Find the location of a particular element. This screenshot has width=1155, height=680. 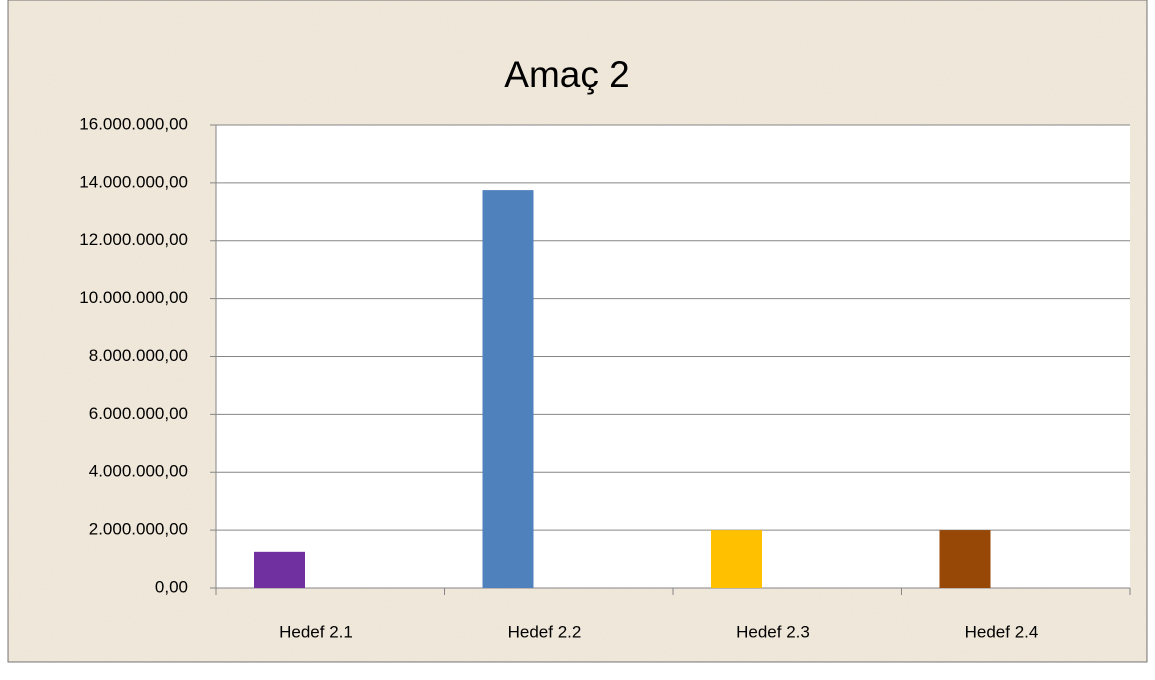

y-tick-label: 2.000.000,00 is located at coordinates (138, 529).